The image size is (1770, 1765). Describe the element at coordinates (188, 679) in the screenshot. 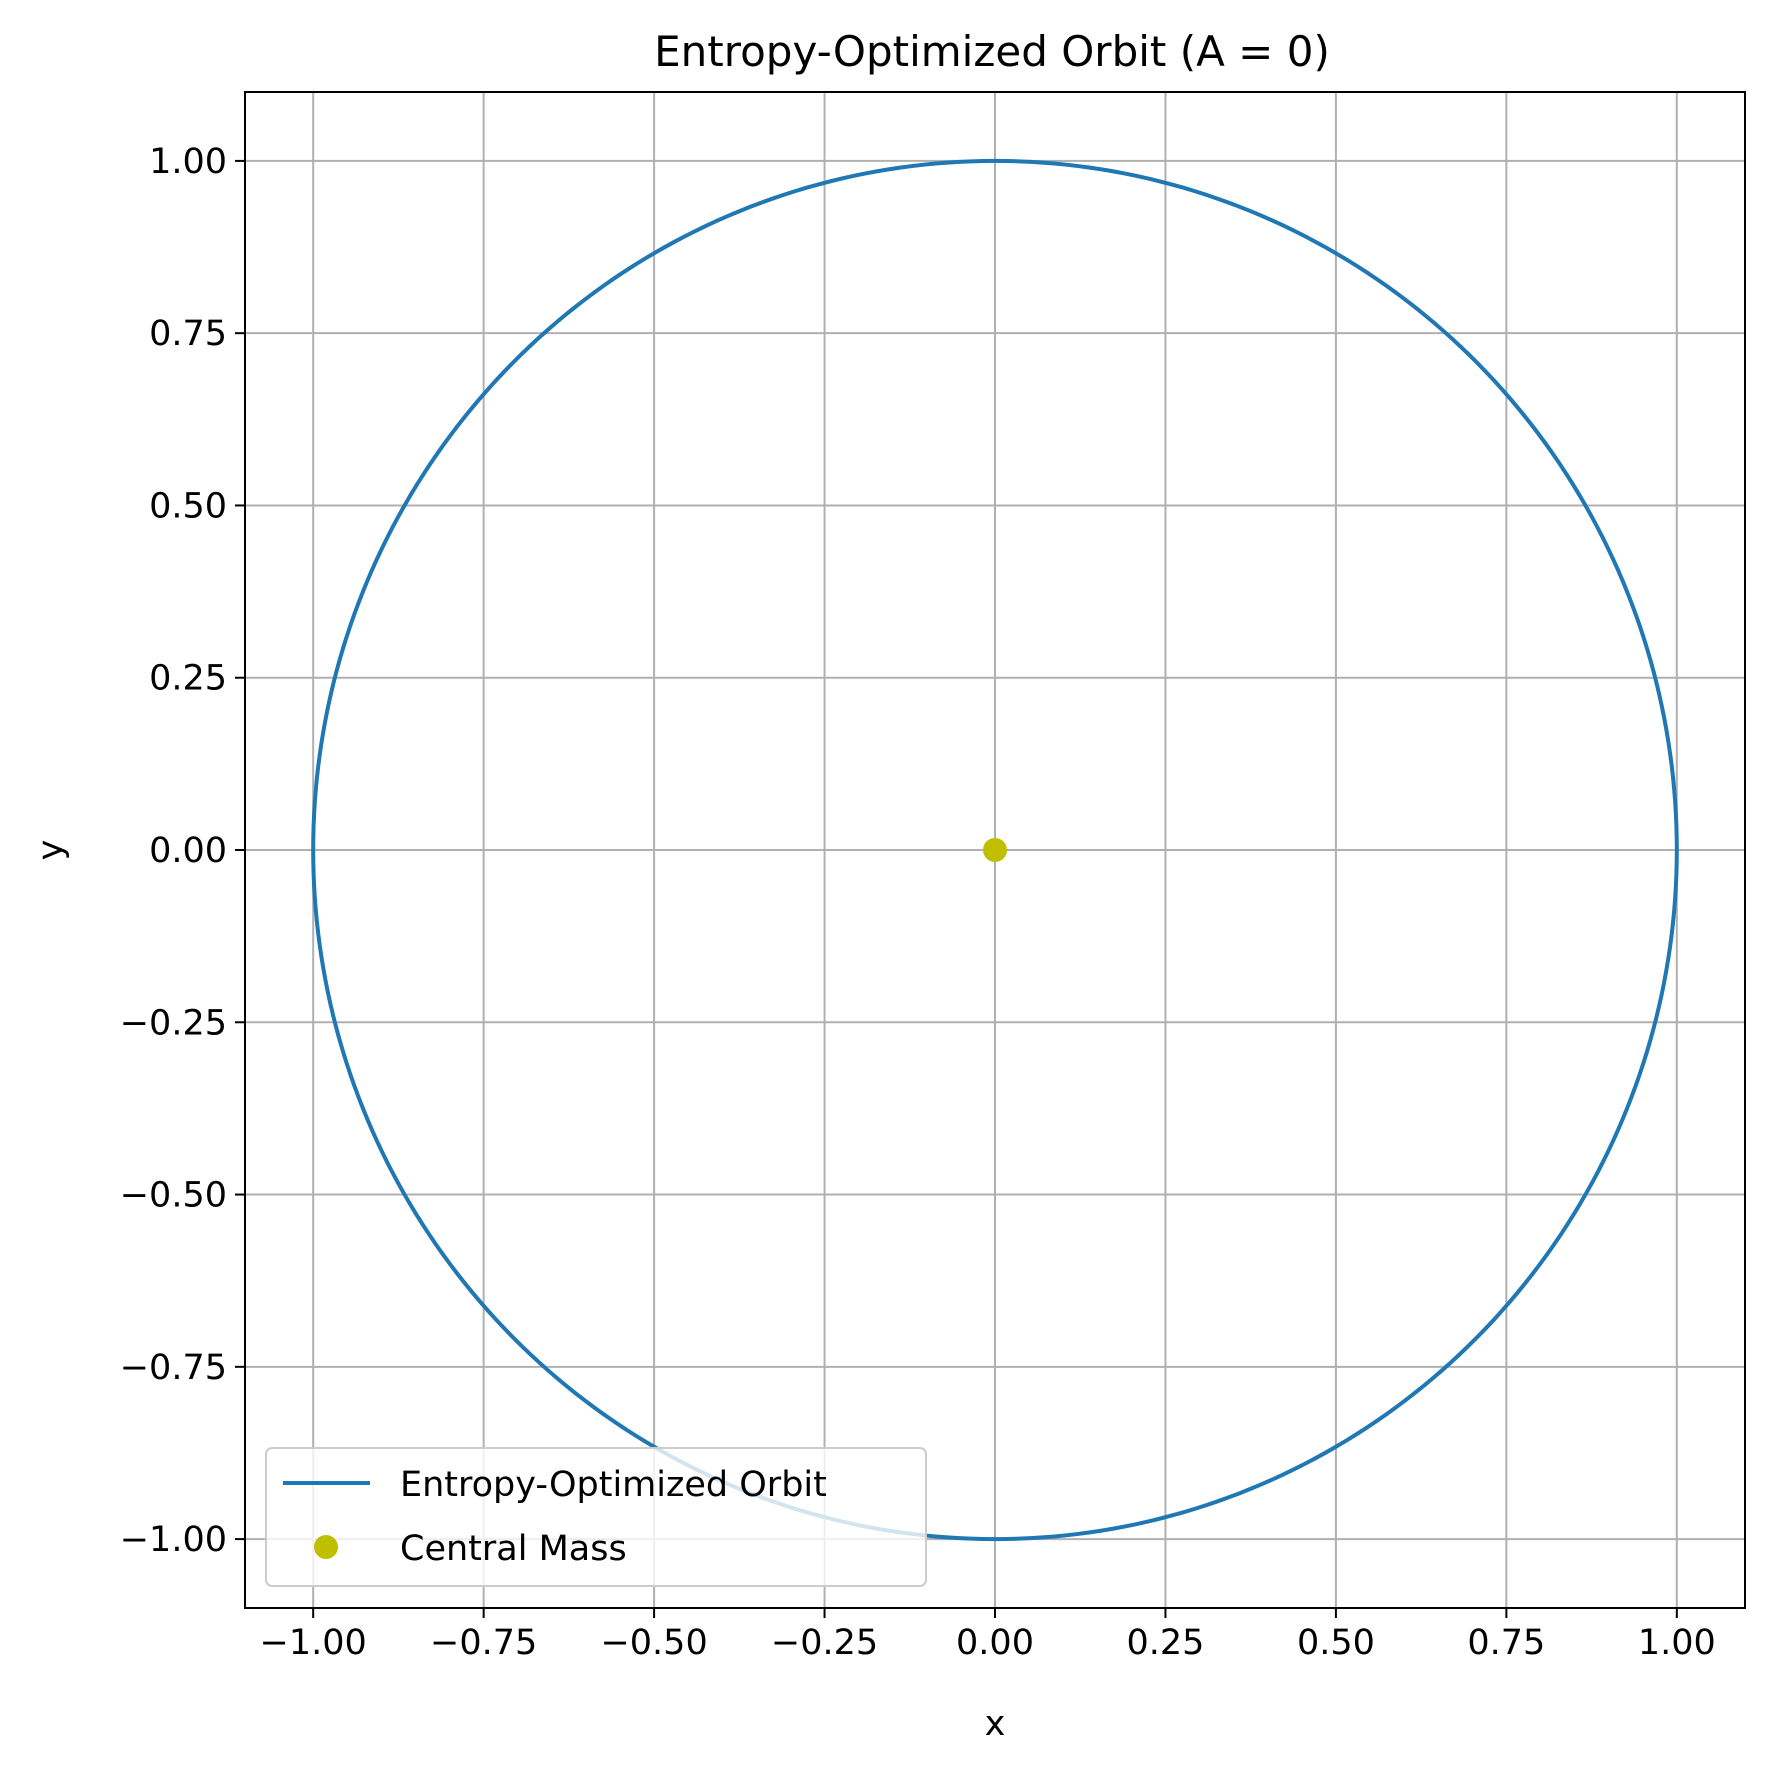

I see `y-tick-label-5: 0.25` at that location.